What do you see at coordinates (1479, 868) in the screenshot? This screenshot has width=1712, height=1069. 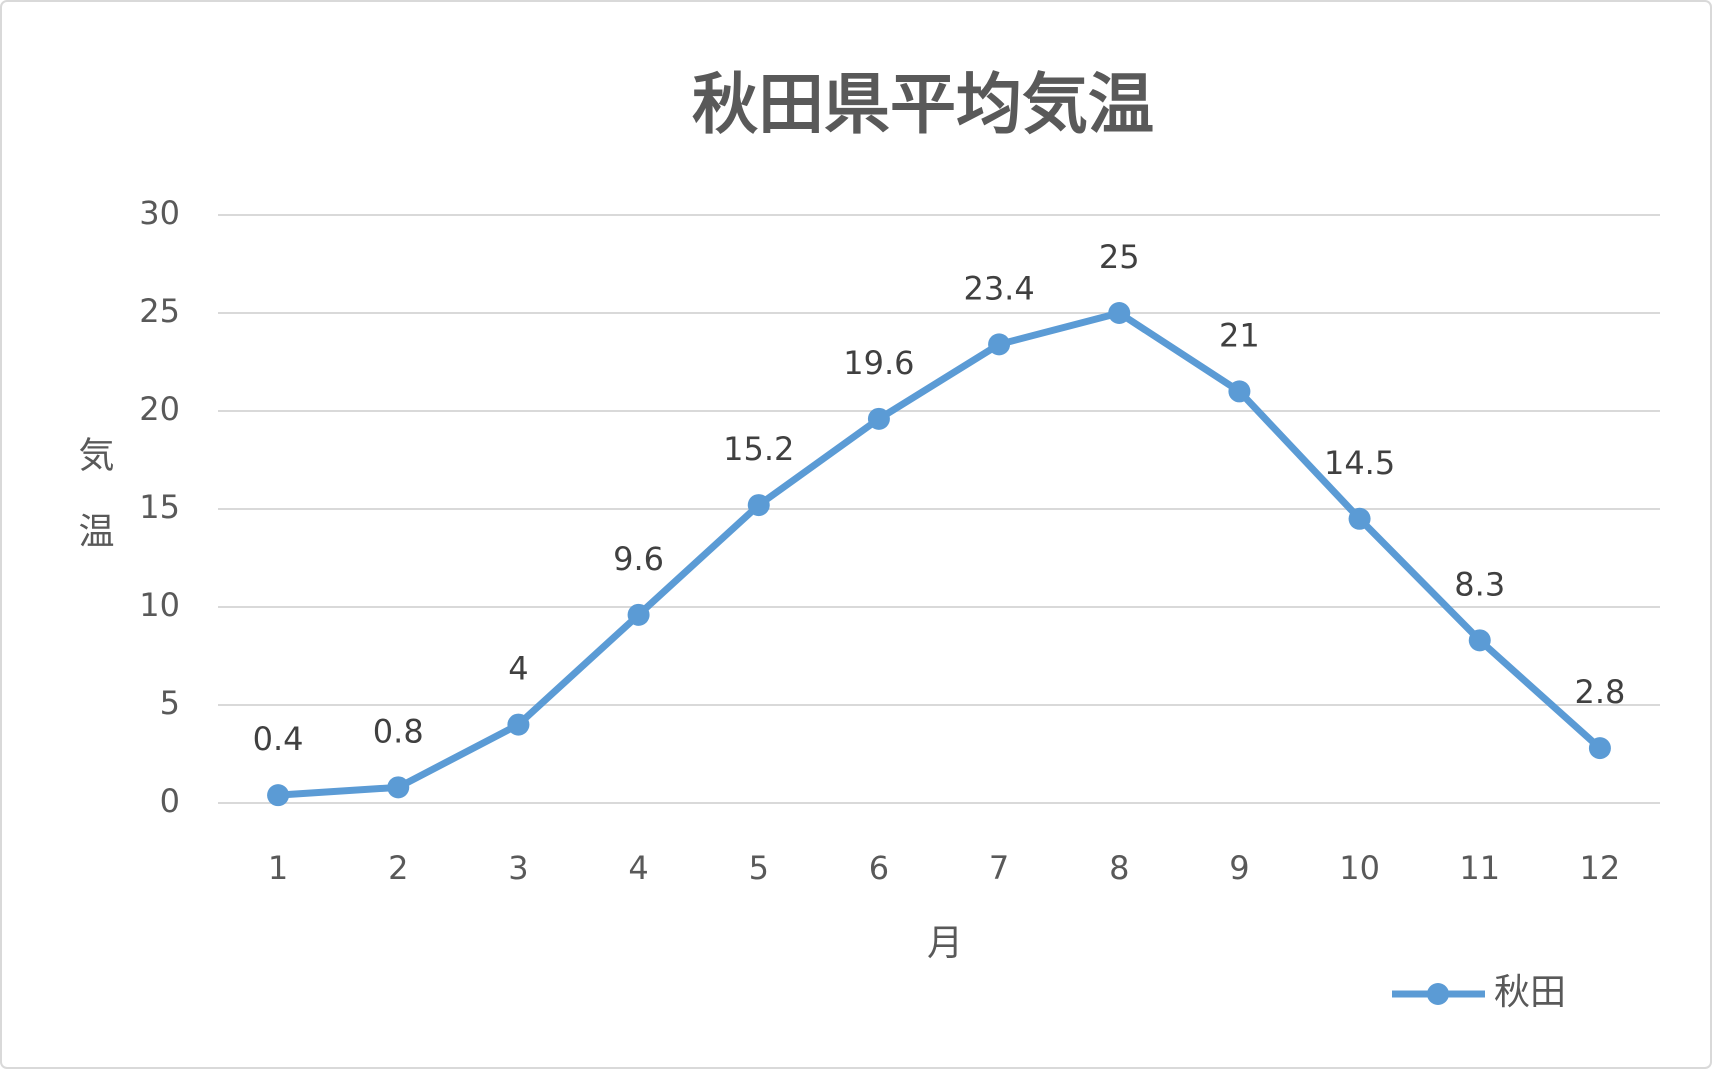 I see `x-tick-label: 11` at bounding box center [1479, 868].